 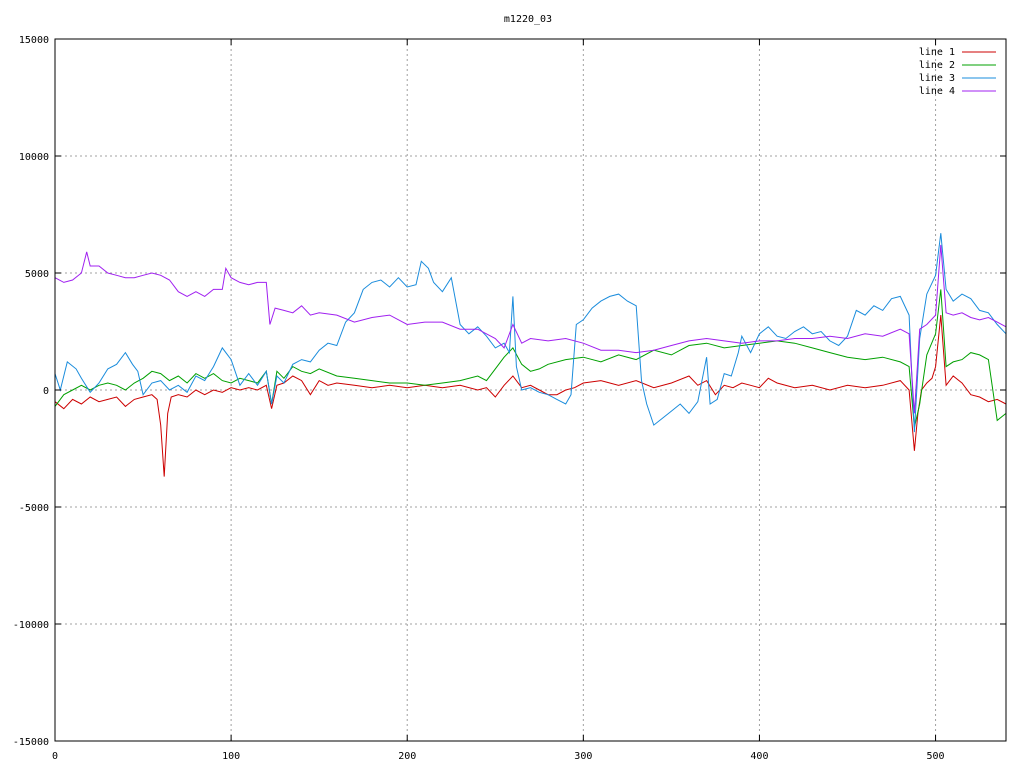 I want to click on y-tick-label: -10000, so click(x=31, y=625).